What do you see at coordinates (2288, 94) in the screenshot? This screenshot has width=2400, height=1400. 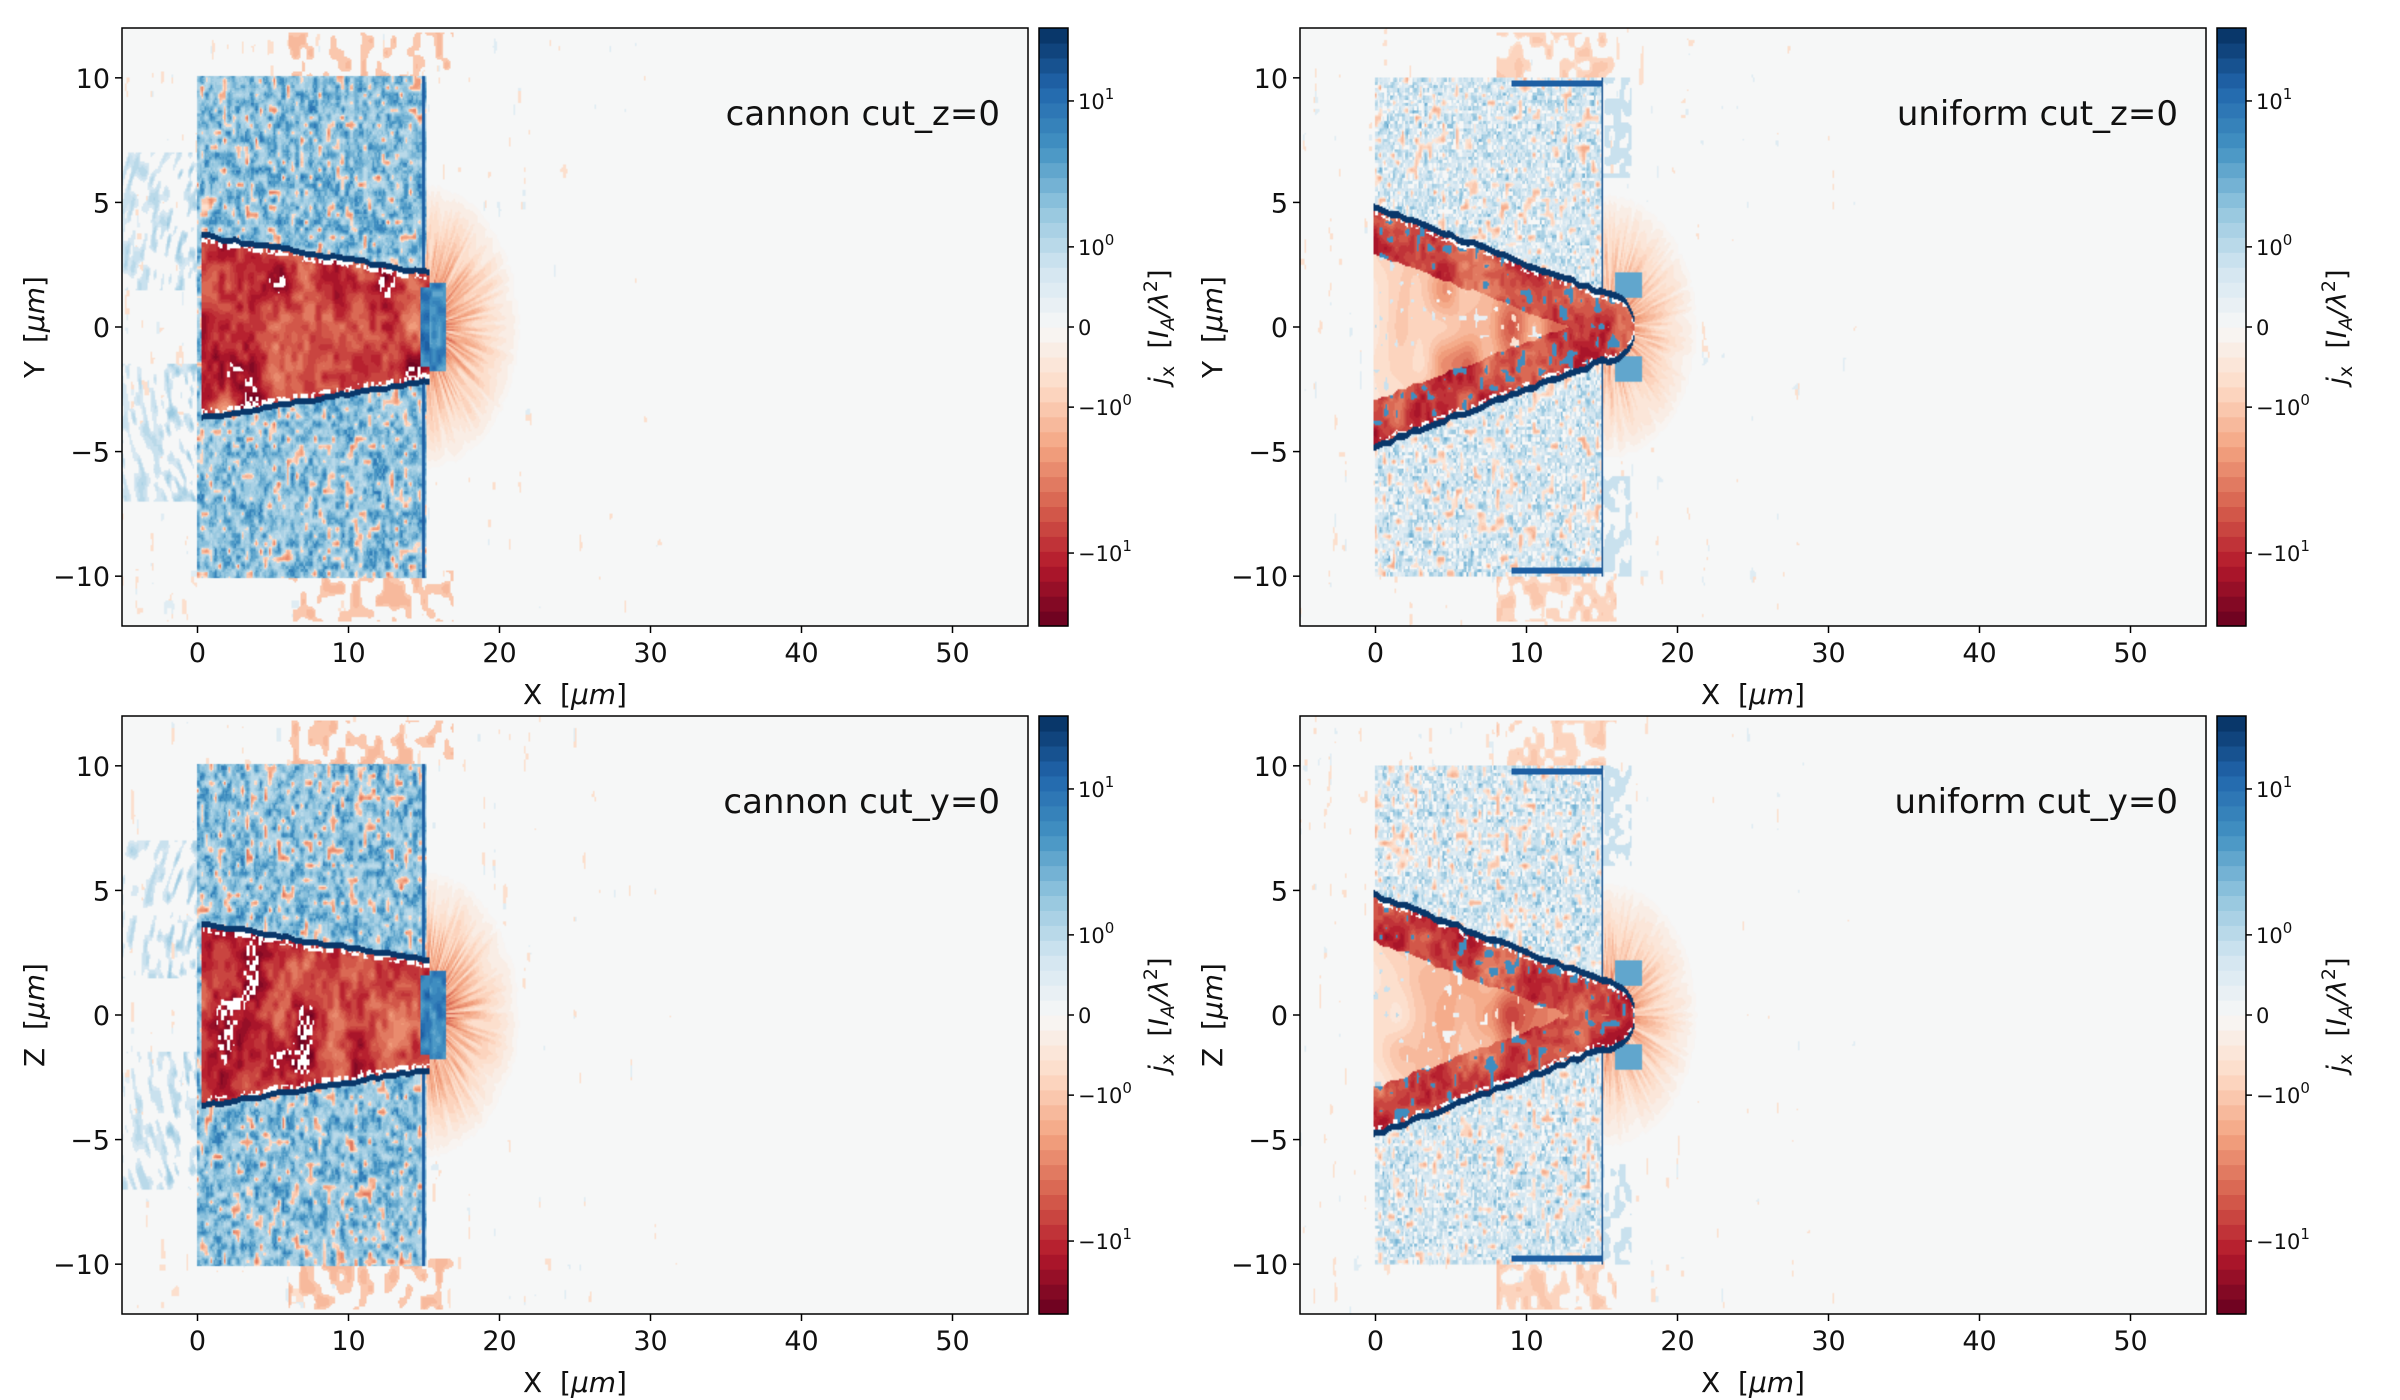 I see `tick-exponent: 1` at bounding box center [2288, 94].